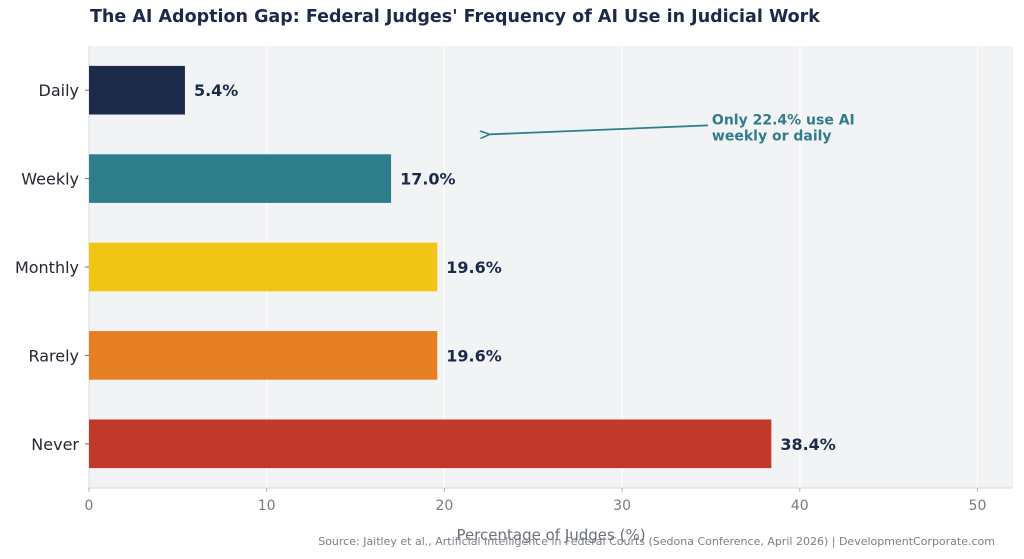  What do you see at coordinates (47, 267) in the screenshot?
I see `category-label: Monthly` at bounding box center [47, 267].